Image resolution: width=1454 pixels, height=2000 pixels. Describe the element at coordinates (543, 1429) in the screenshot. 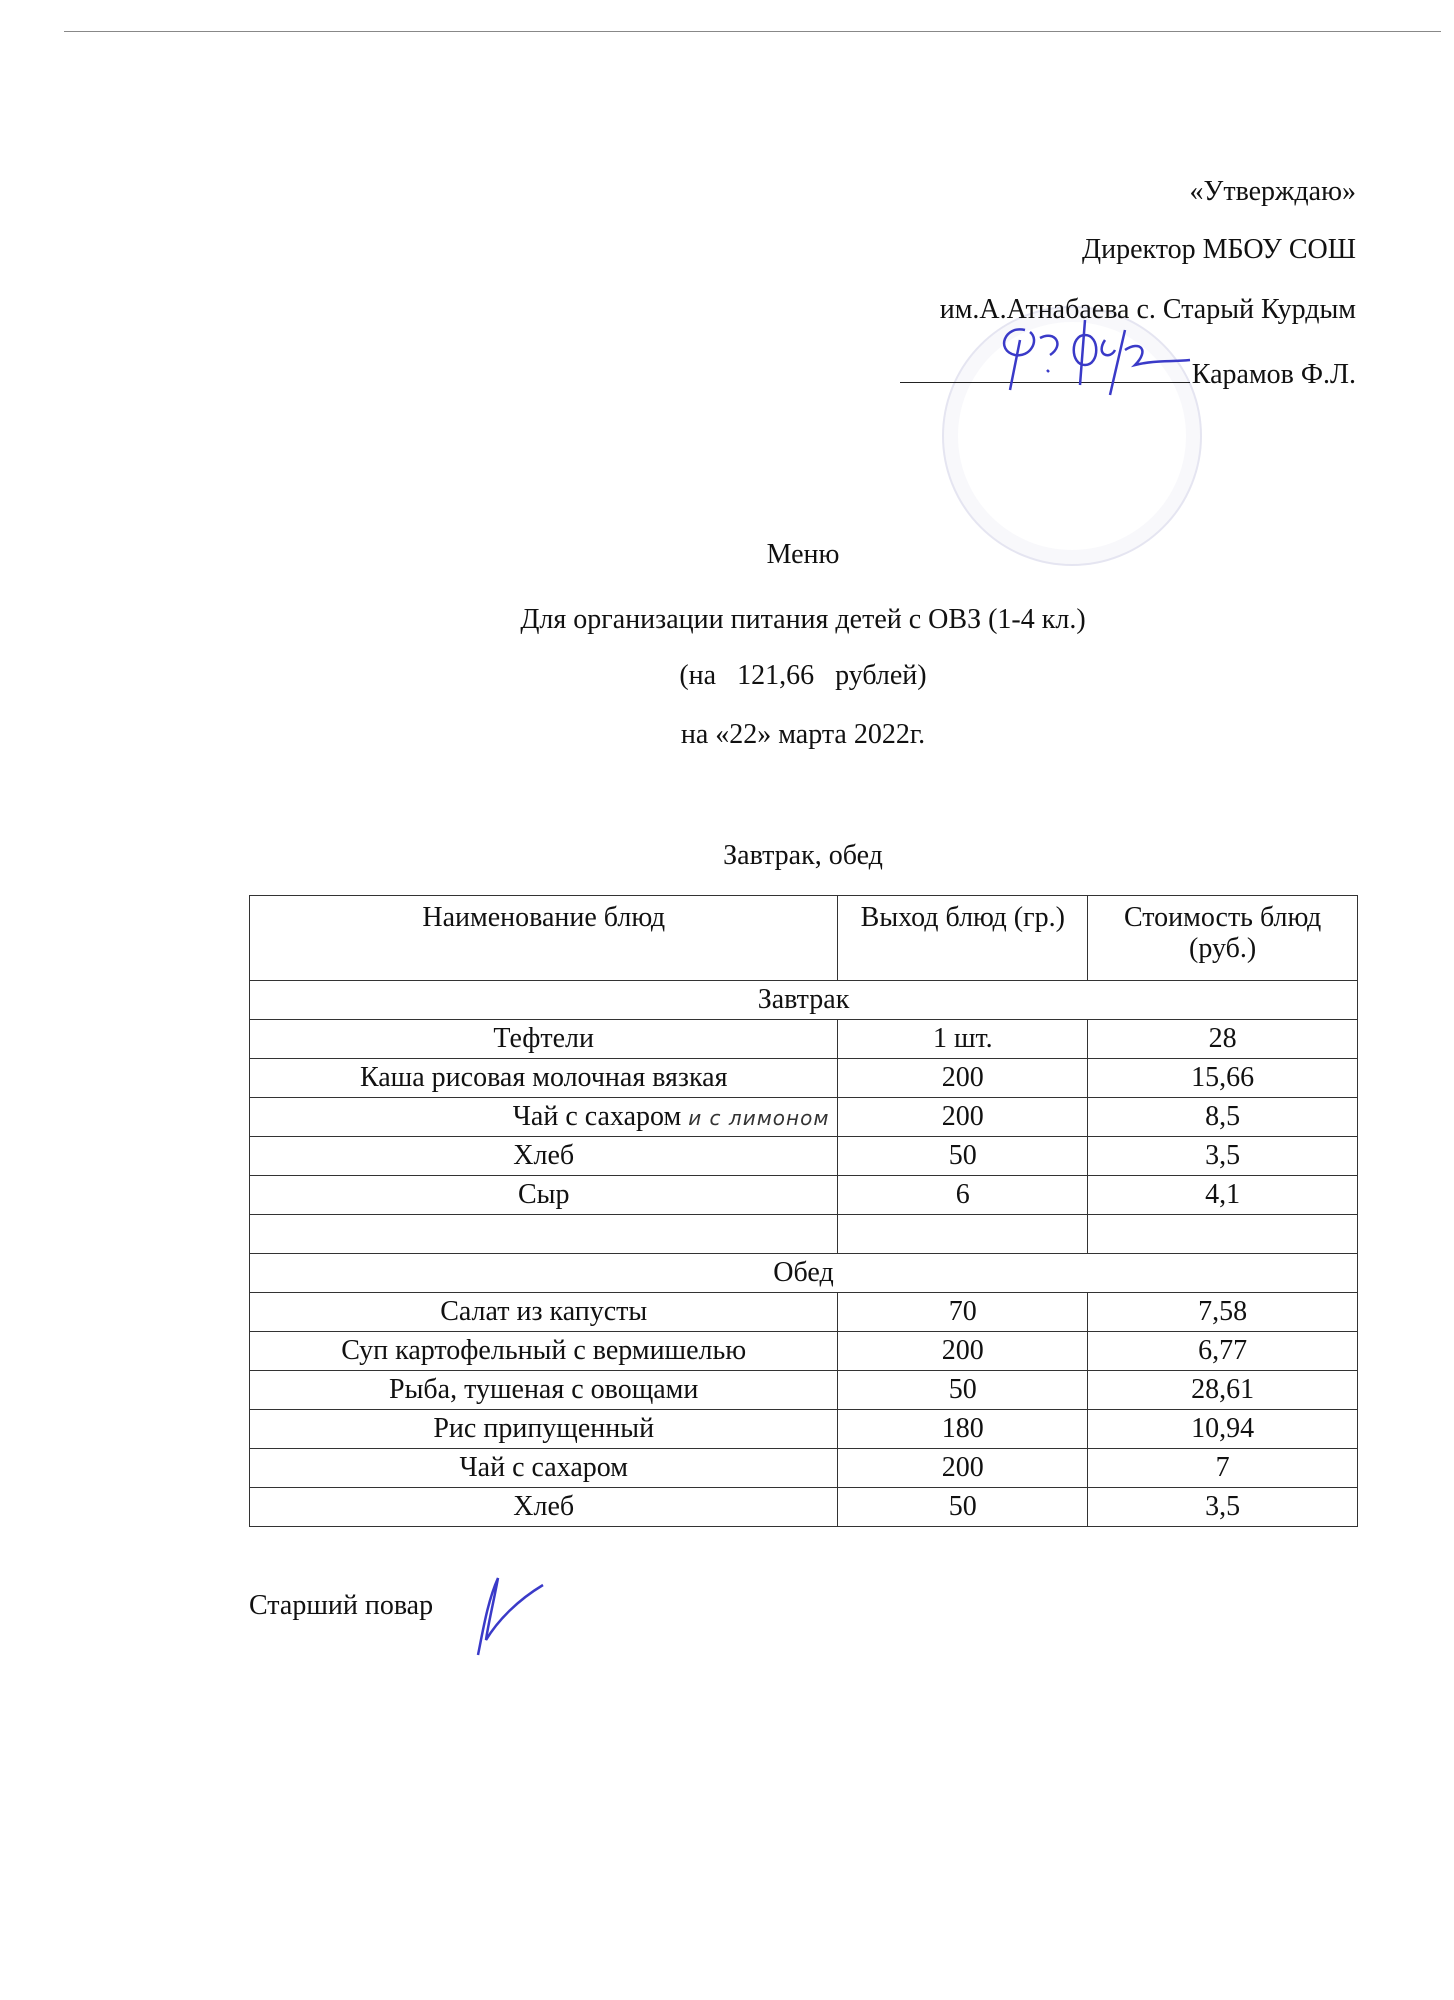

I see `dish-name: Рис припущенный` at that location.